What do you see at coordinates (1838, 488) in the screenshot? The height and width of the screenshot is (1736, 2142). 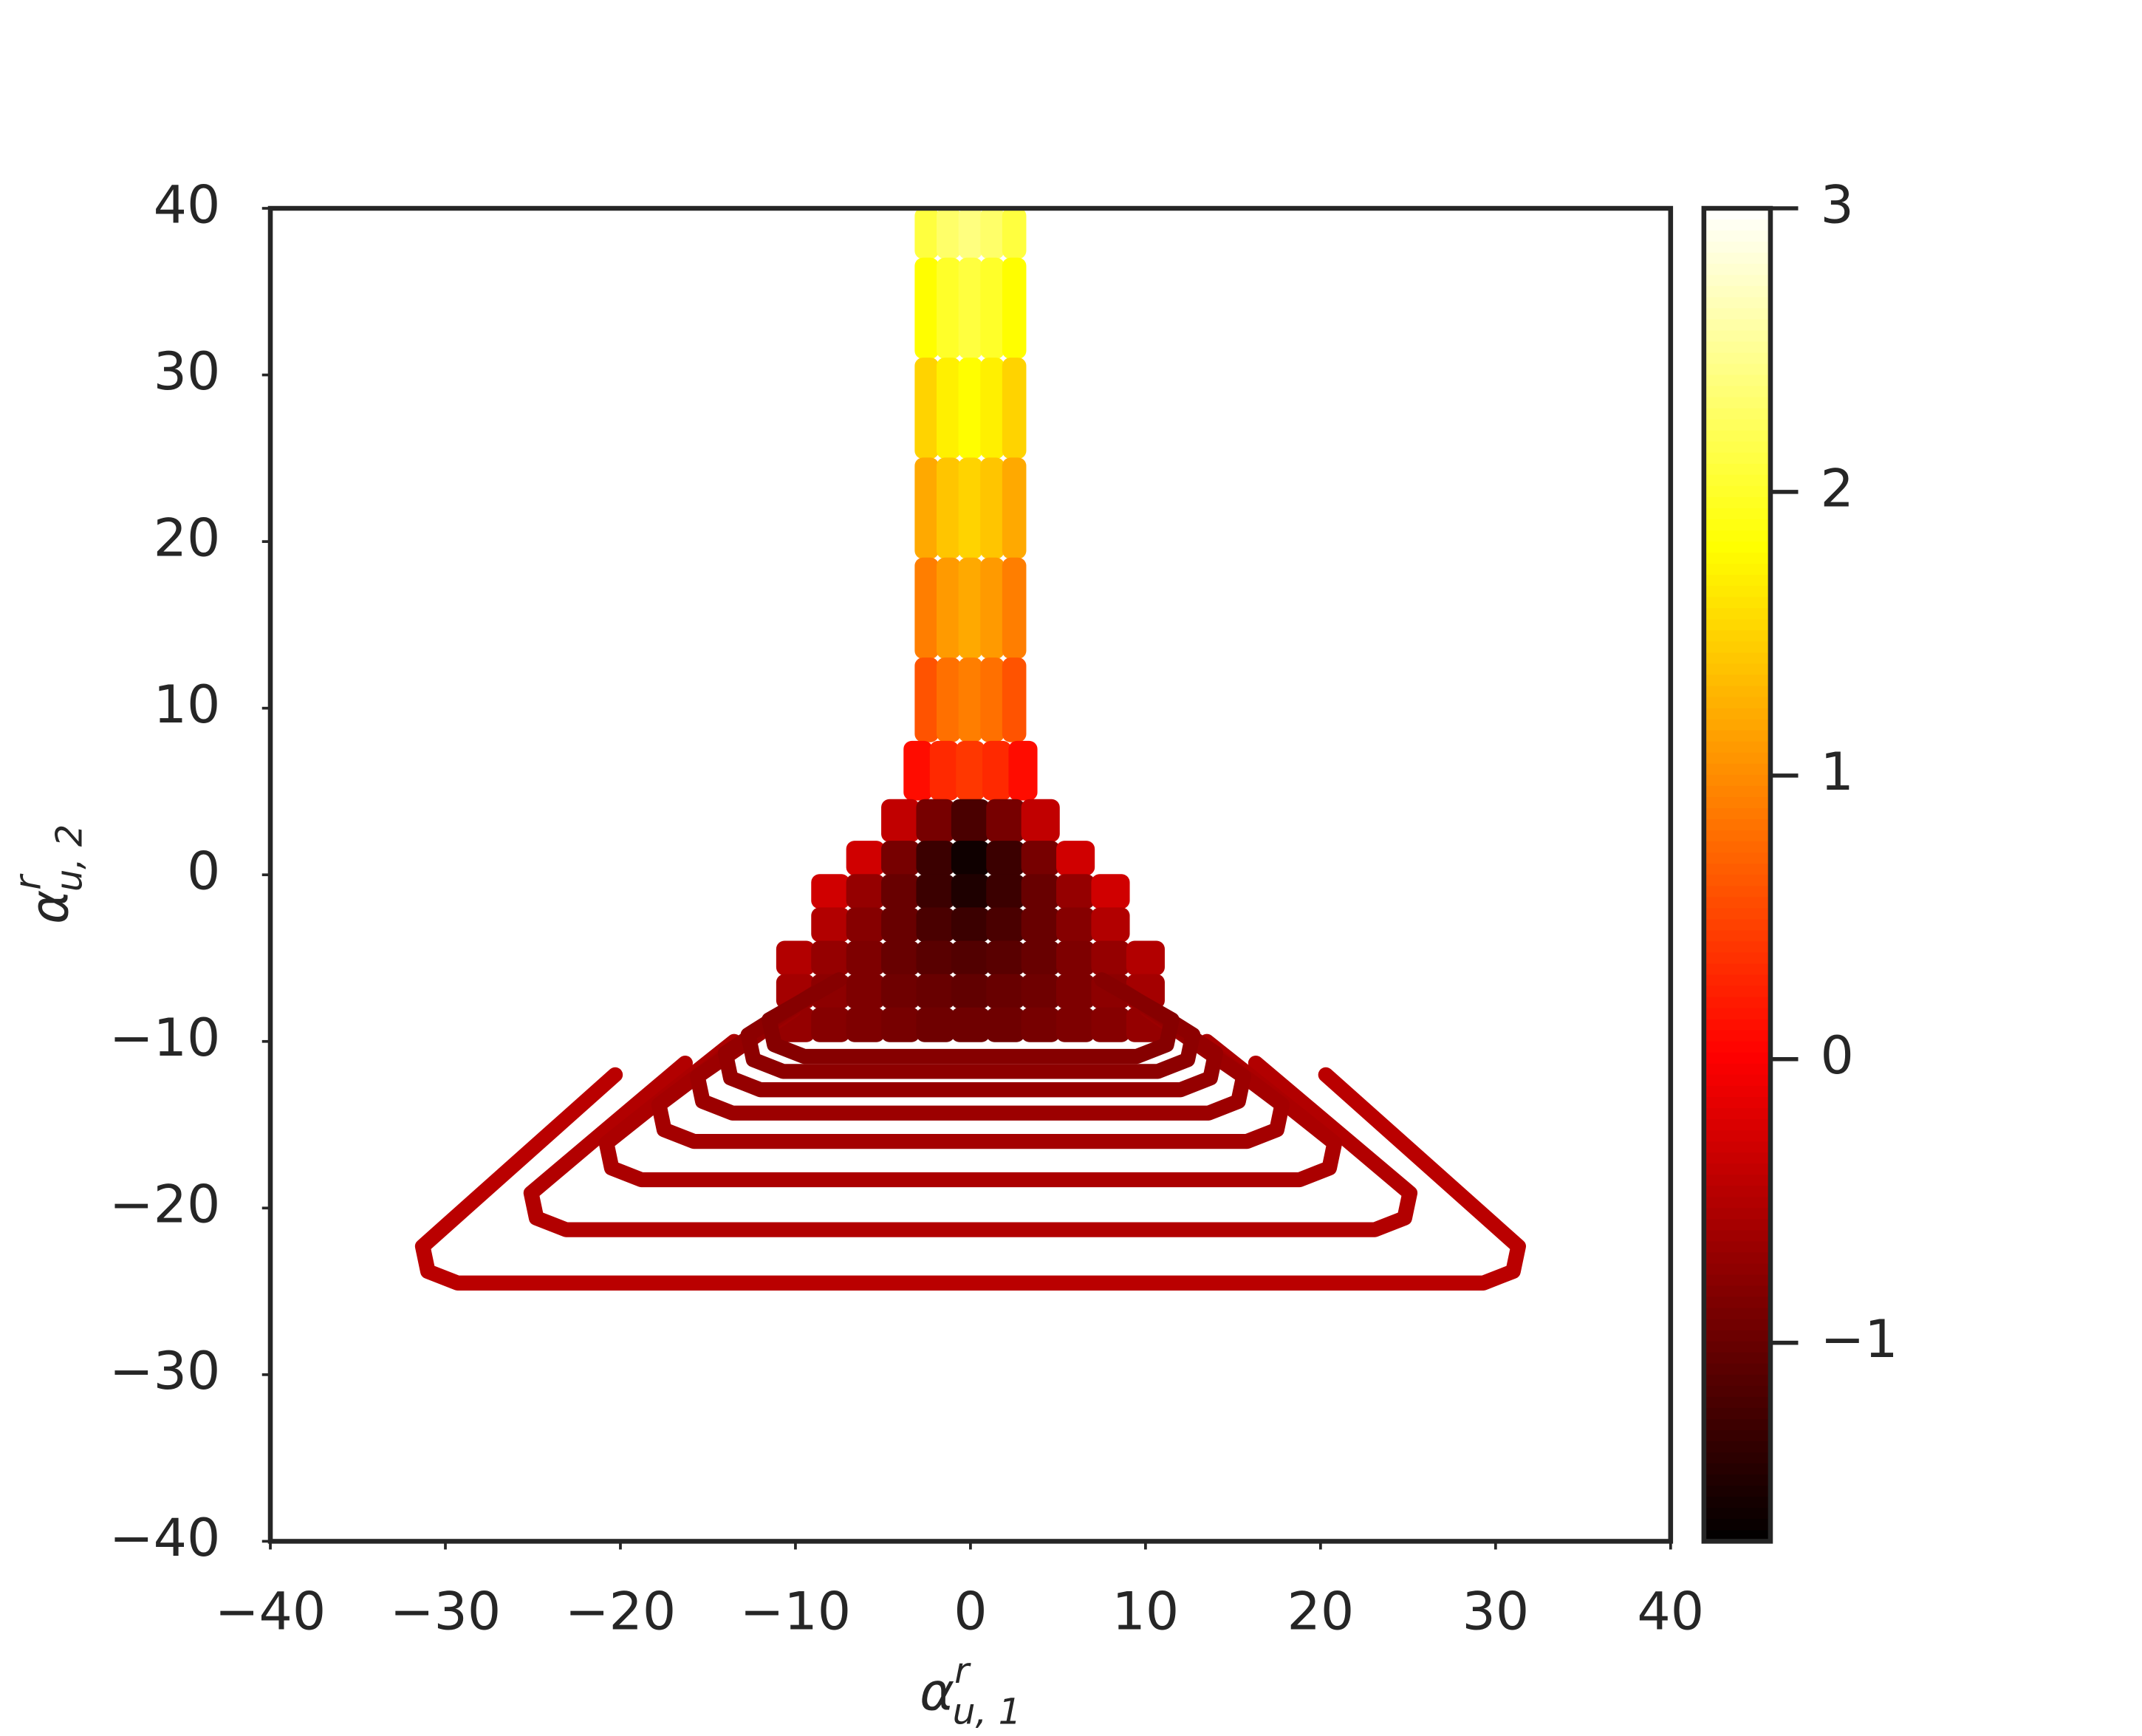 I see `colorbar-tick-label: 2` at bounding box center [1838, 488].